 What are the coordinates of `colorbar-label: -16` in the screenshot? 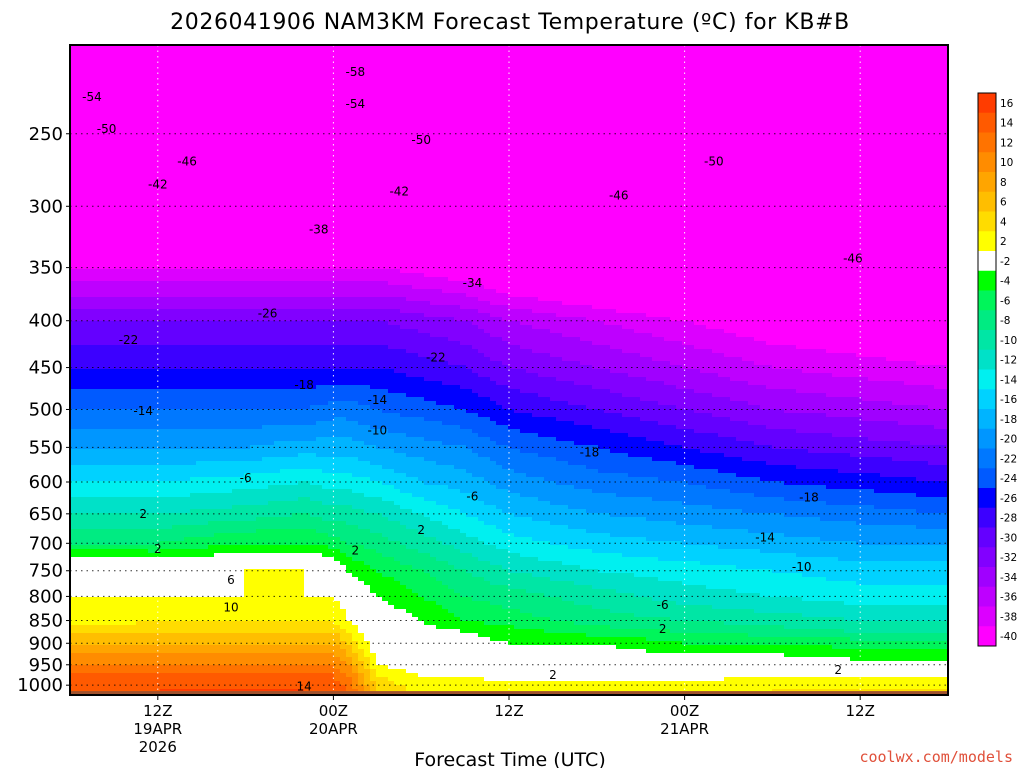 It's located at (1008, 400).